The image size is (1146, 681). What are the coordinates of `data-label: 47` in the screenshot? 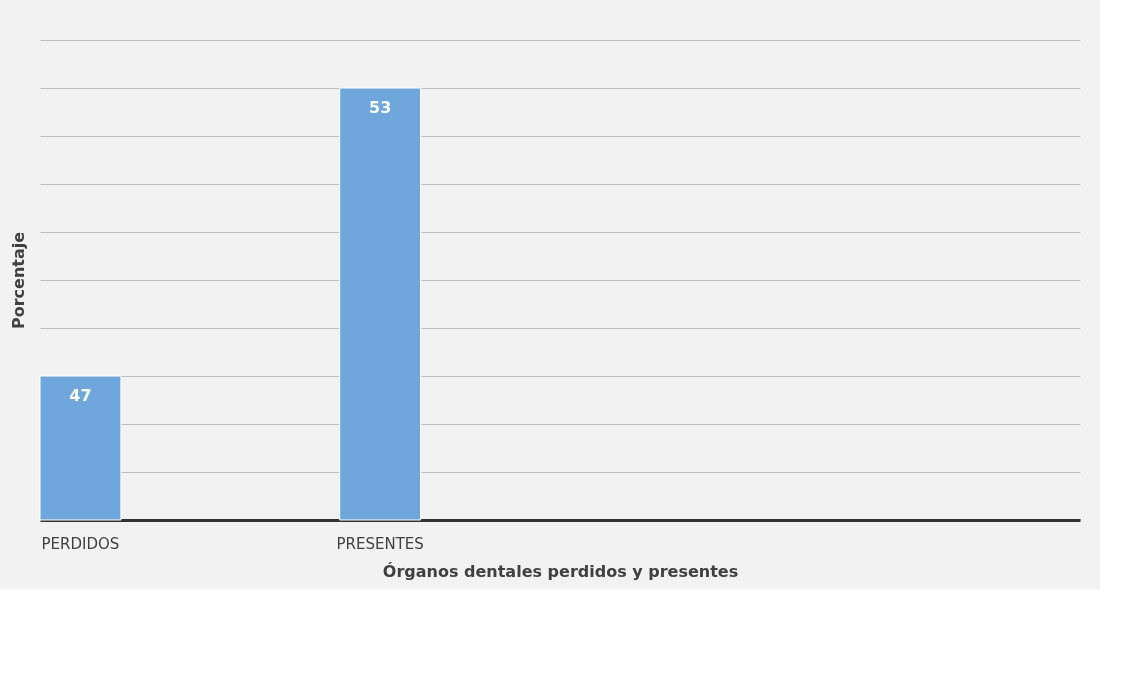 It's located at (80, 395).